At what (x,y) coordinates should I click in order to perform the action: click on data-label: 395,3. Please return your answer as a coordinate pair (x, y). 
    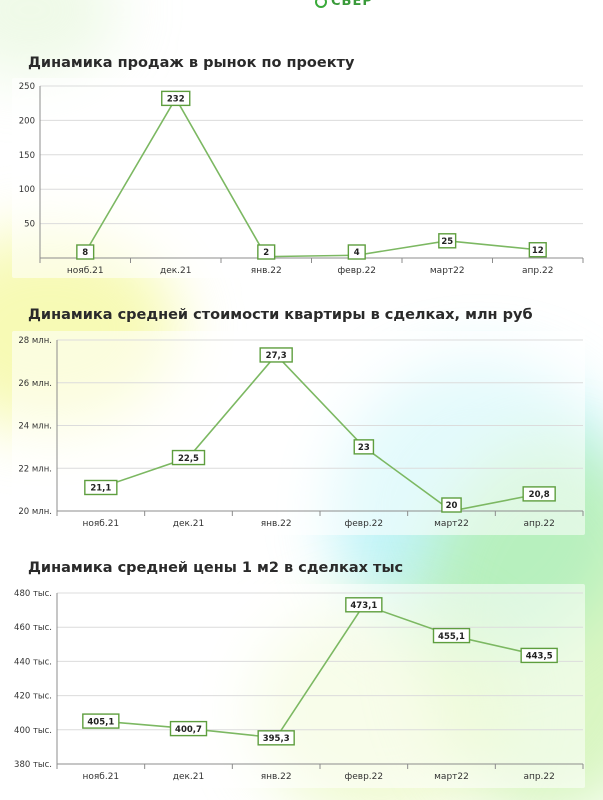
    Looking at the image, I should click on (276, 739).